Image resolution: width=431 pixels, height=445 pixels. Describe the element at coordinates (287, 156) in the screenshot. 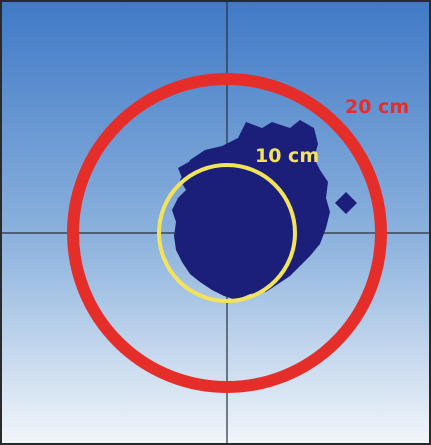

I see `inner-ring-label: 10 cm` at that location.